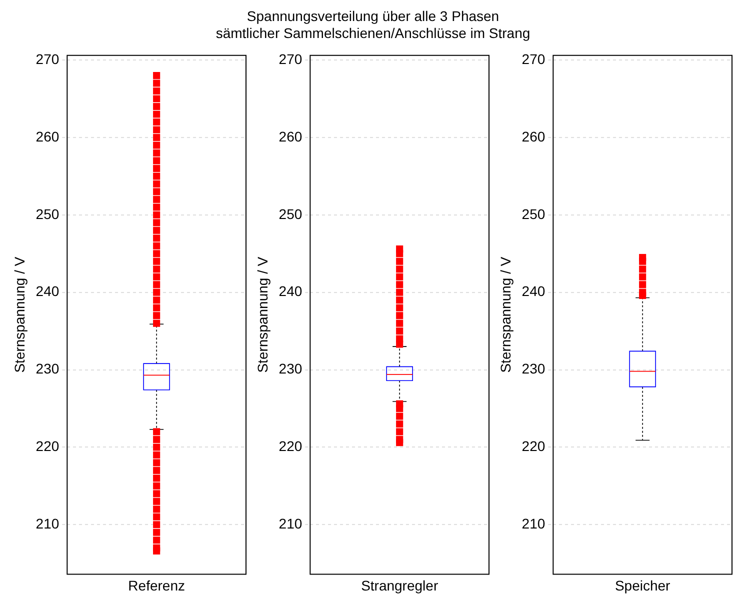 The height and width of the screenshot is (610, 746). I want to click on text: Spannungsverteilung über alle 3 Phasen sämtlicher Sammelschienen/Anschlüsse im Strang, so click(373, 25).